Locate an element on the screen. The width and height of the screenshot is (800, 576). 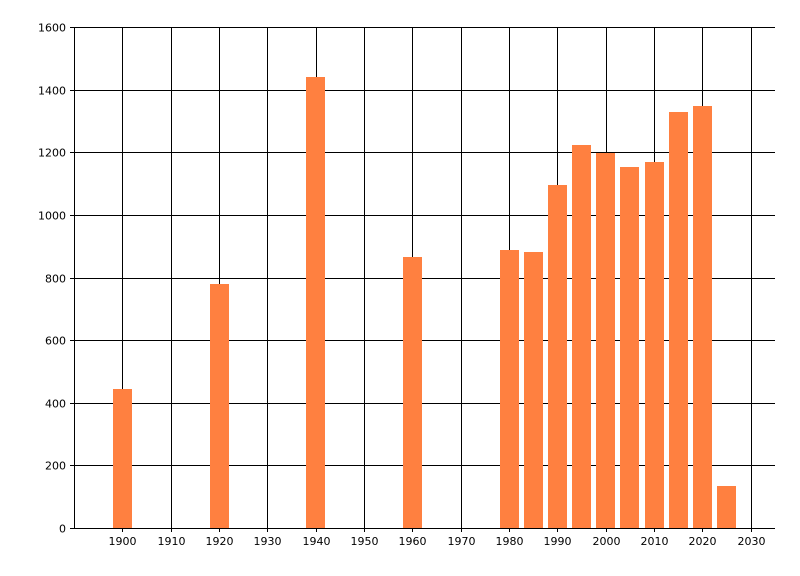
y-tick-label: 1000 is located at coordinates (52, 216).